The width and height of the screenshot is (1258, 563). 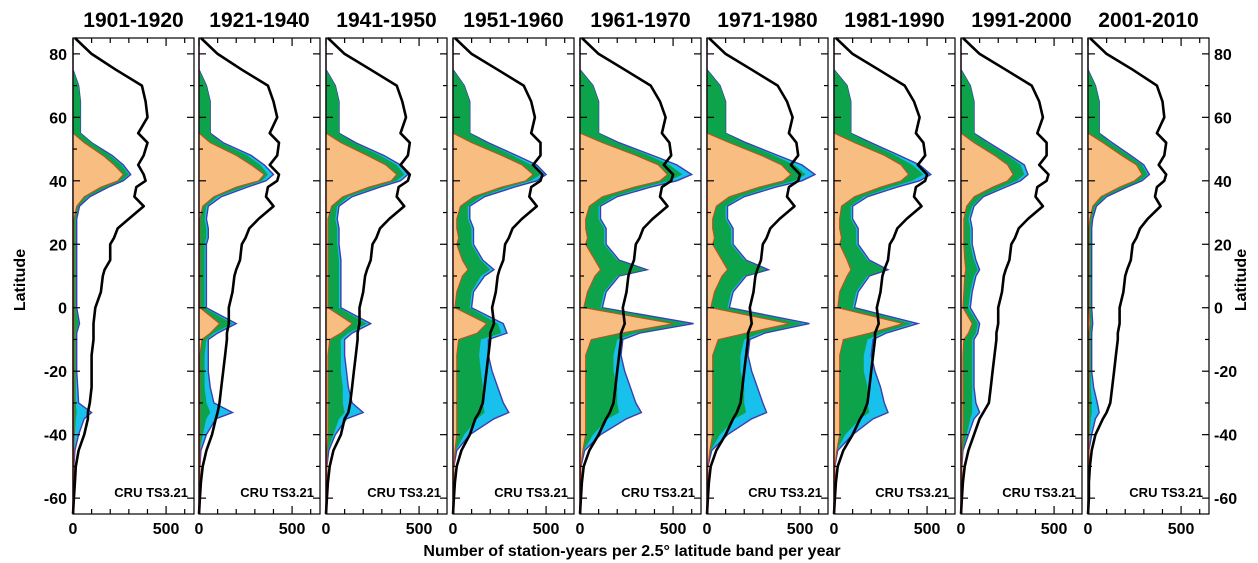 I want to click on y-tick-label-left: -60, so click(x=55, y=499).